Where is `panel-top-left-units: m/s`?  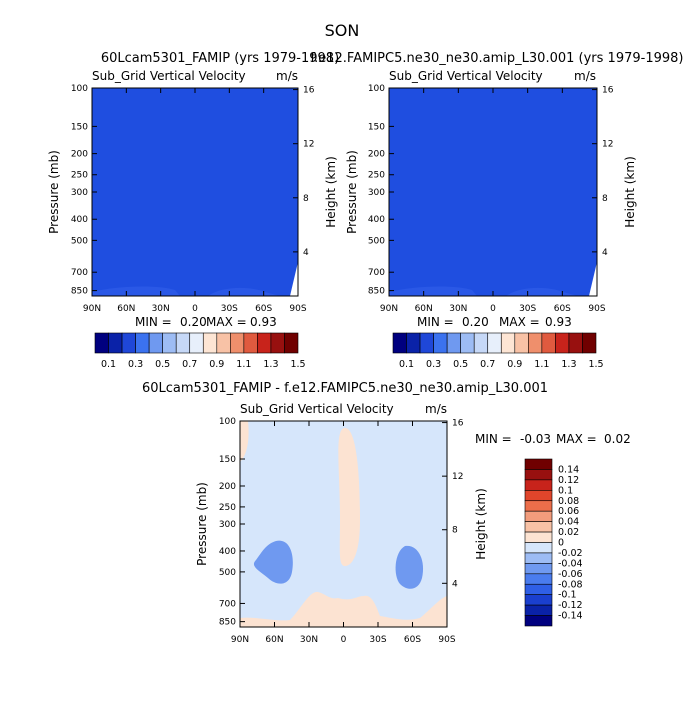
panel-top-left-units: m/s is located at coordinates (287, 76).